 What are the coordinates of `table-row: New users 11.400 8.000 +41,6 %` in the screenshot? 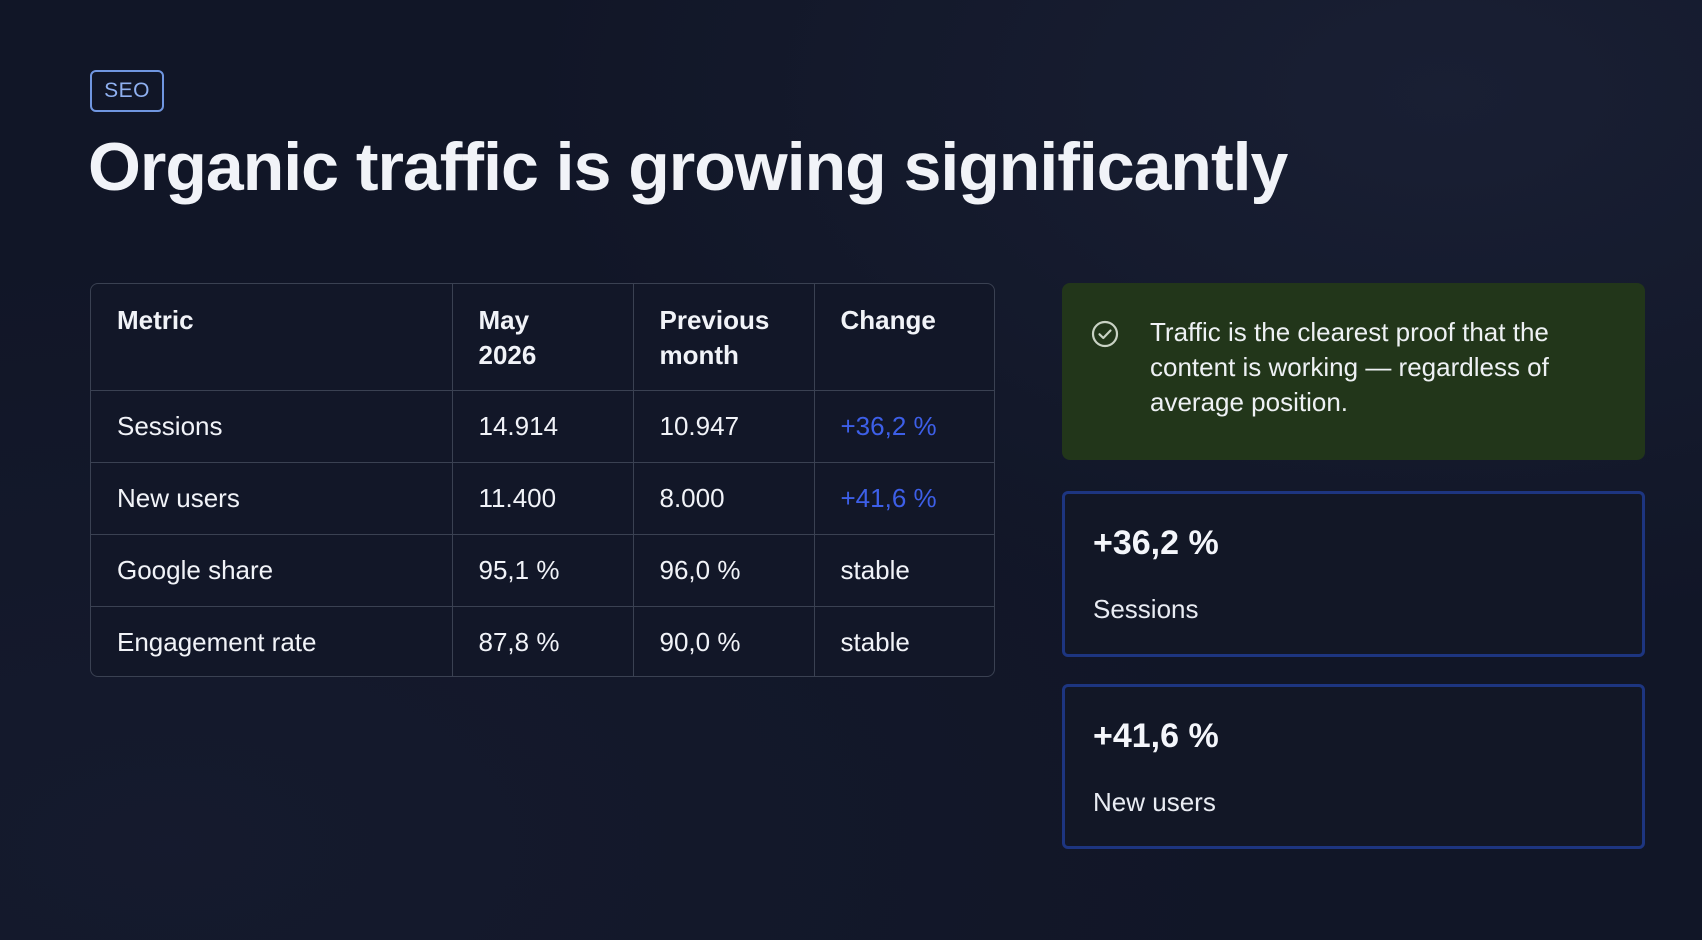 It's located at (542, 498).